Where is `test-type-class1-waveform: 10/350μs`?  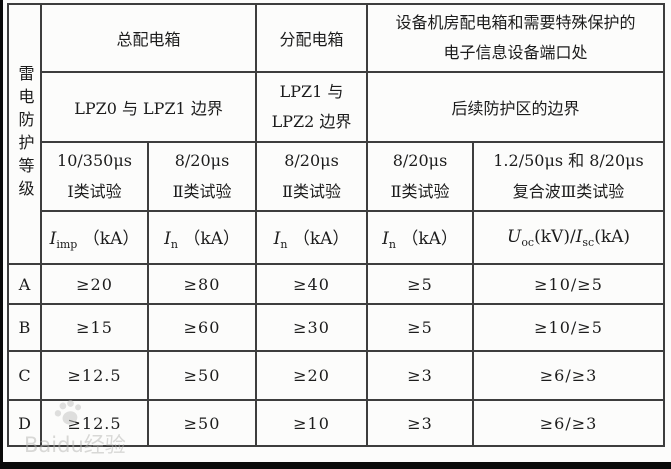 test-type-class1-waveform: 10/350μs is located at coordinates (94, 161).